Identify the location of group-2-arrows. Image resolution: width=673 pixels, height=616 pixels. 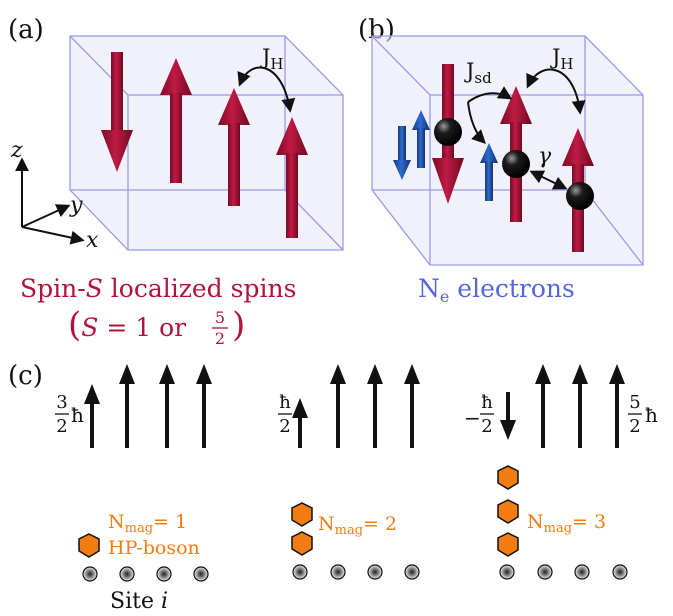
(356, 406).